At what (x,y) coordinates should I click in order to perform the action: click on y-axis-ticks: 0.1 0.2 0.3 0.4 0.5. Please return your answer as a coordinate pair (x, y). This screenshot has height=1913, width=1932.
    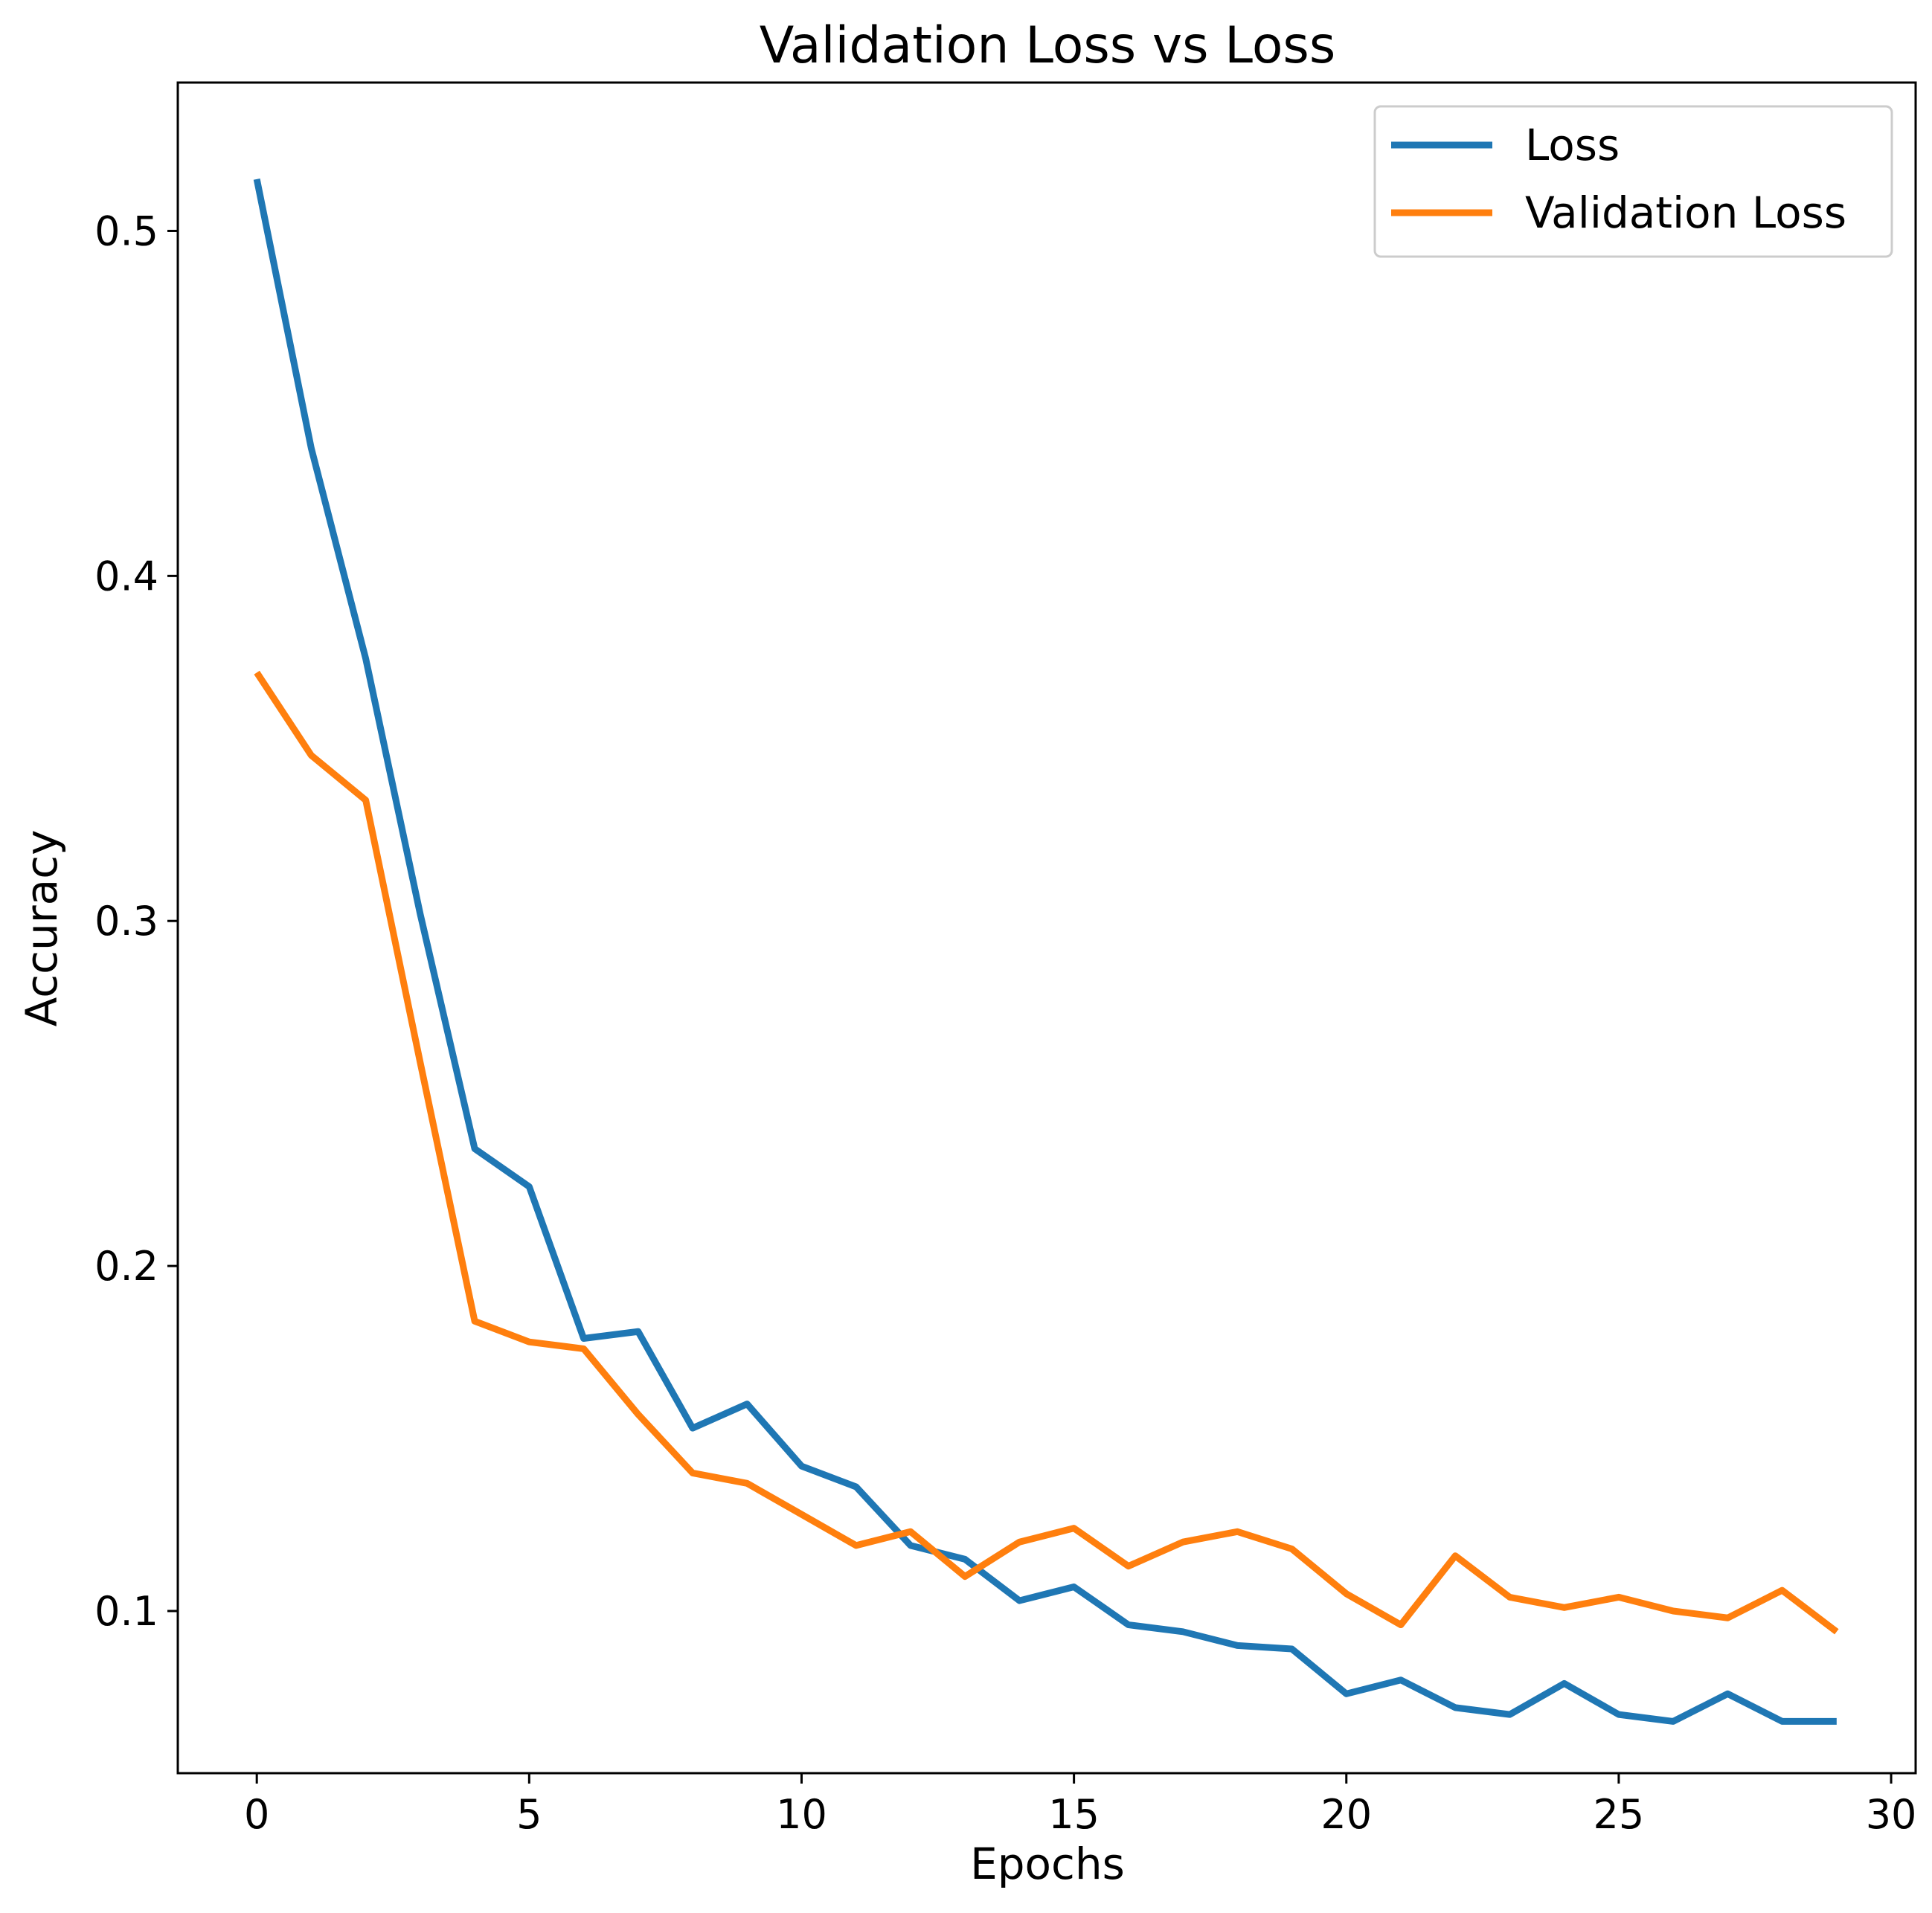
    Looking at the image, I should click on (136, 921).